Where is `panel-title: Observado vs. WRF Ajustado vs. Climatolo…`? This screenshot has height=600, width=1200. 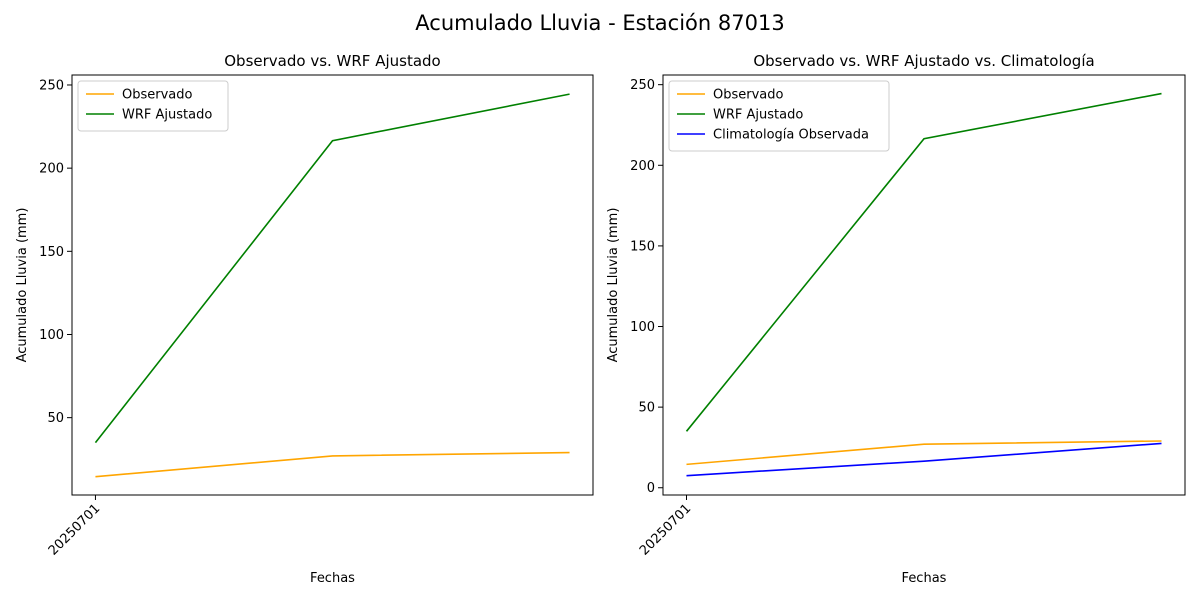
panel-title: Observado vs. WRF Ajustado vs. Climatolo… is located at coordinates (923, 61).